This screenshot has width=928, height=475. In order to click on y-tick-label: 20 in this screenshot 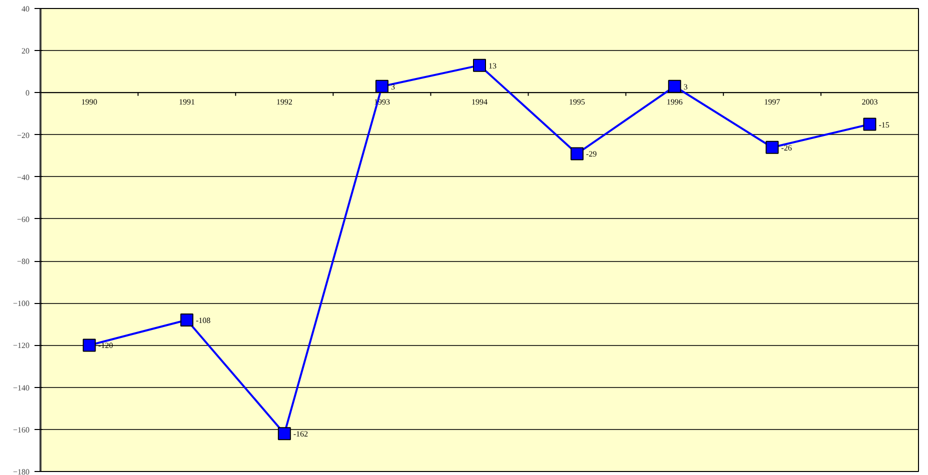, I will do `click(26, 51)`.